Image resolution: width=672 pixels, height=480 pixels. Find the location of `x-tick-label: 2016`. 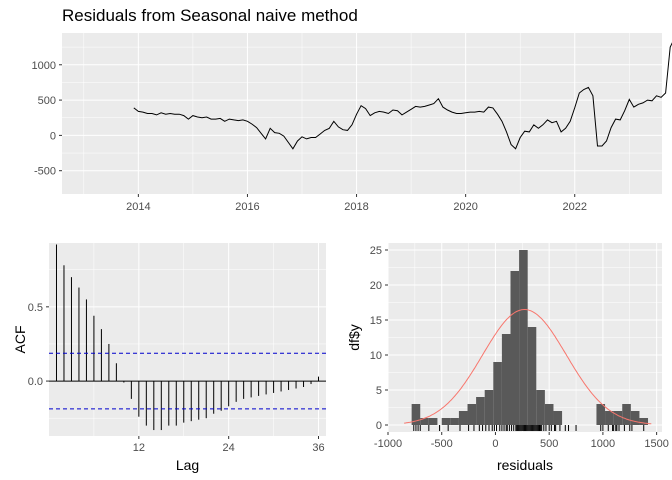

x-tick-label: 2016 is located at coordinates (247, 207).